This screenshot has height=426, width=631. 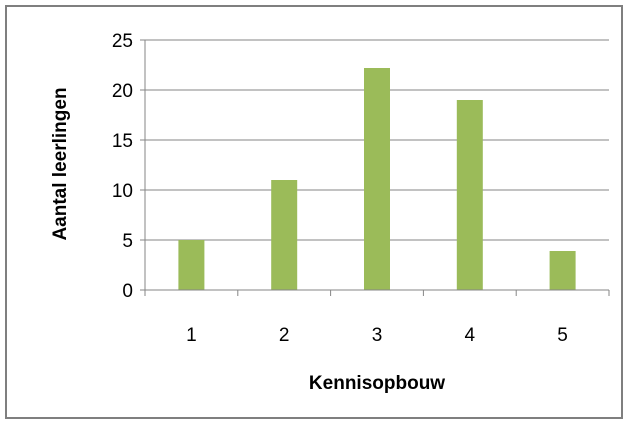 What do you see at coordinates (562, 335) in the screenshot?
I see `x-tick-label-5: 5` at bounding box center [562, 335].